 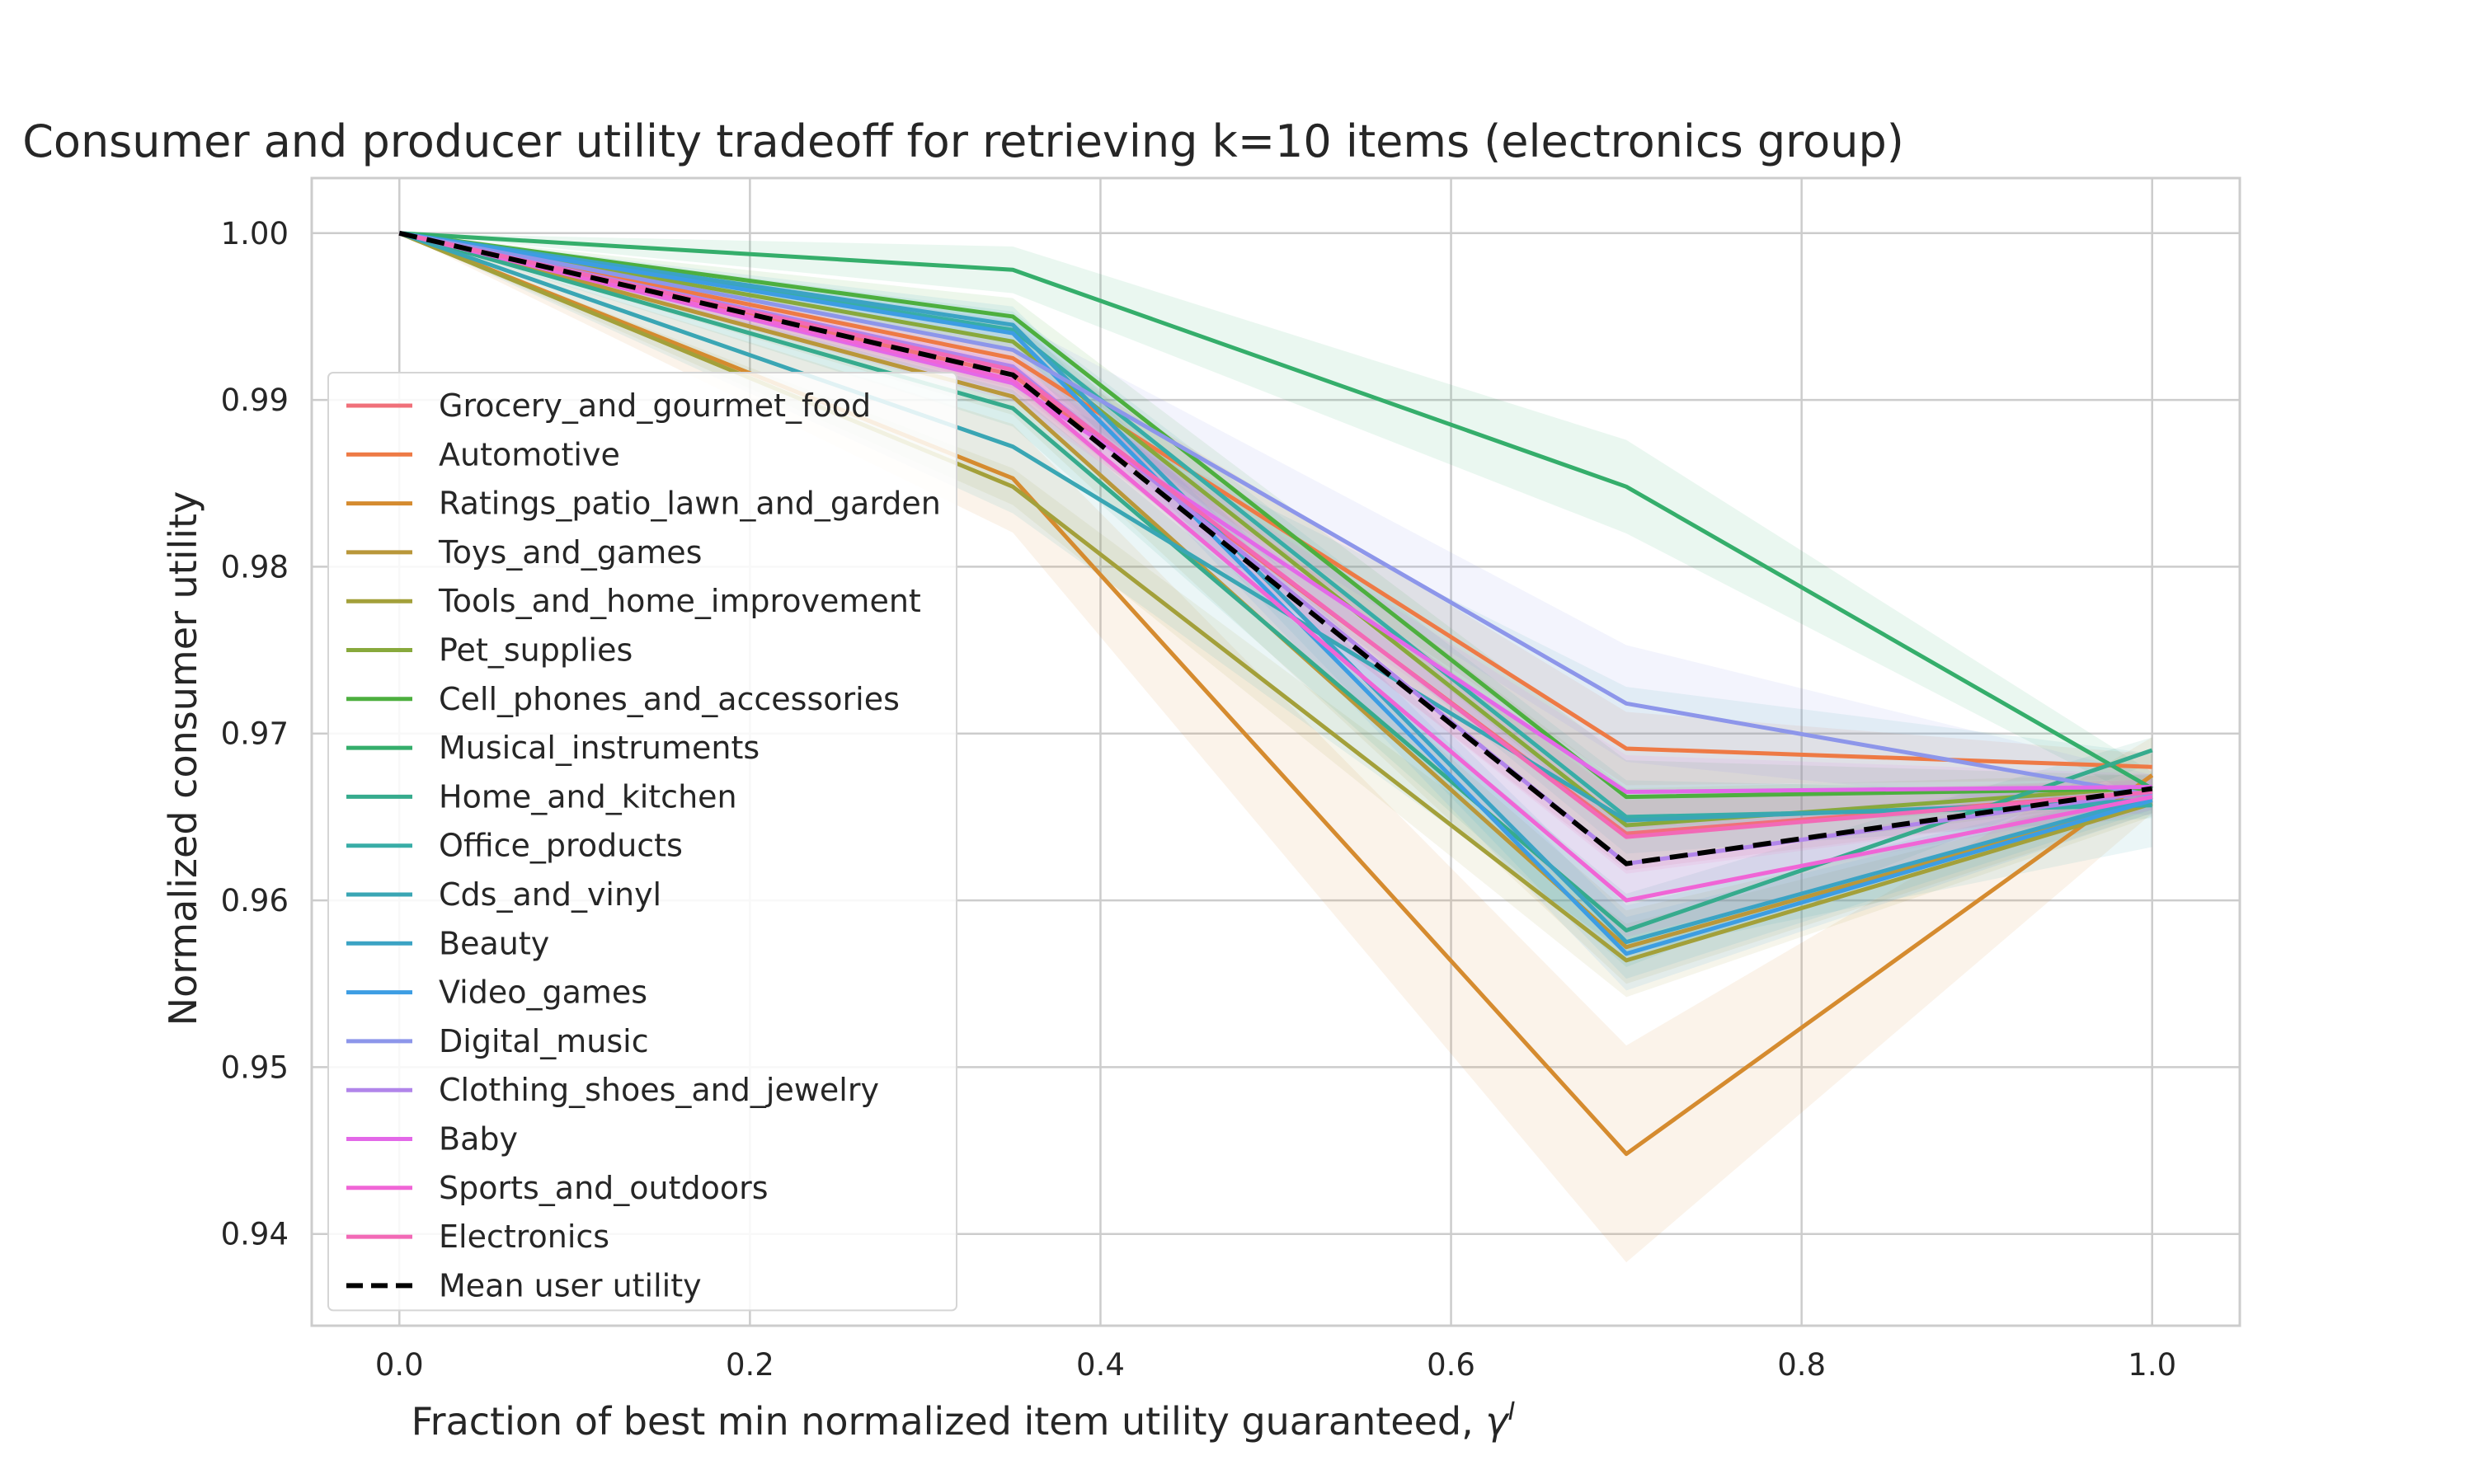 I want to click on legend-label: Clothing_shoes_and_jewelry, so click(x=659, y=1090).